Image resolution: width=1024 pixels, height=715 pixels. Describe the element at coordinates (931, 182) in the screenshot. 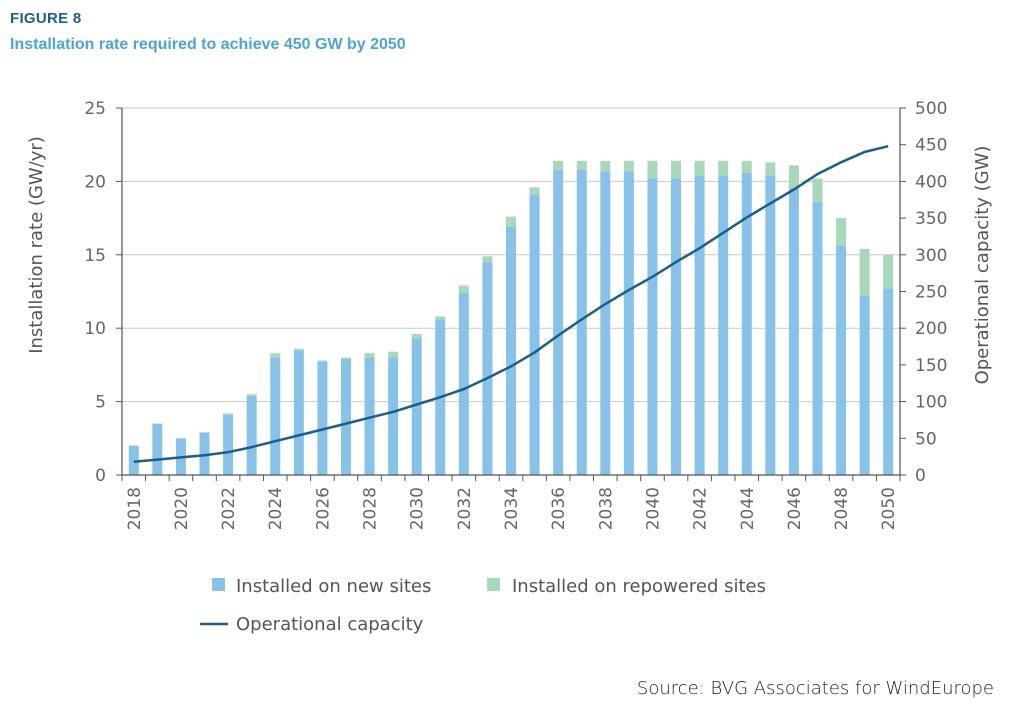

I see `y2-tick-label: 400` at that location.